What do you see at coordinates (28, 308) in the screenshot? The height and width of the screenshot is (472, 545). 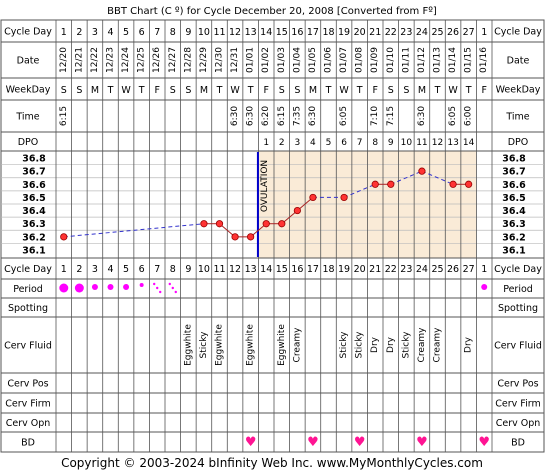 I see `row-label-spotting: Spotting` at bounding box center [28, 308].